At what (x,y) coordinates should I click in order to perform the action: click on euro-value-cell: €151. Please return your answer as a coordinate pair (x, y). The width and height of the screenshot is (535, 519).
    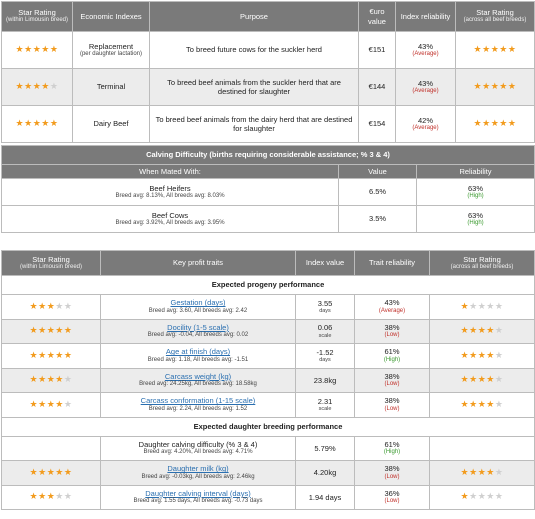
    Looking at the image, I should click on (377, 50).